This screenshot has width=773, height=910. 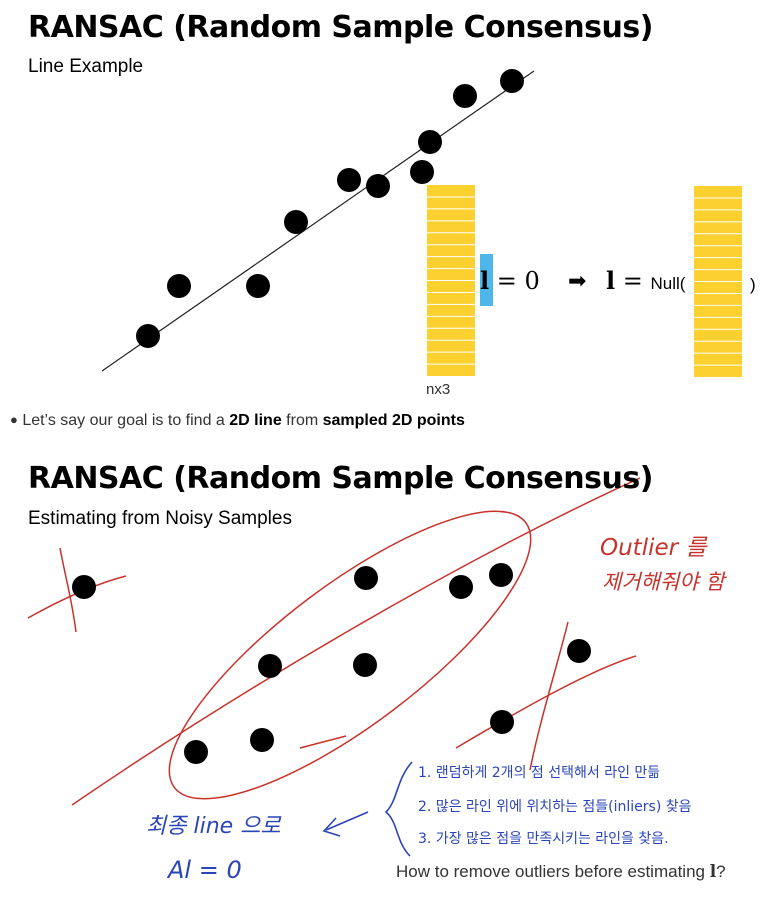 What do you see at coordinates (518, 281) in the screenshot?
I see `eq1-rest: = 0` at bounding box center [518, 281].